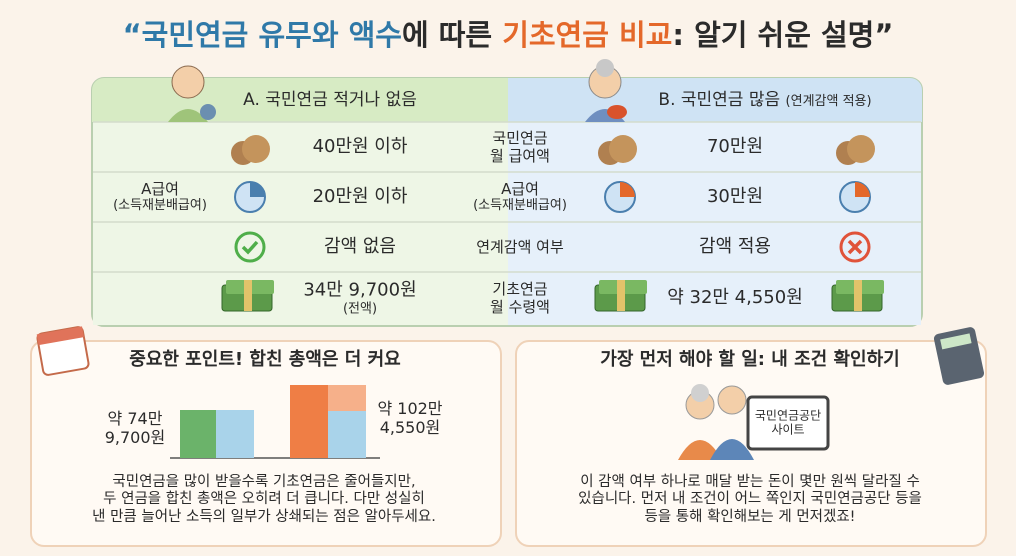 This screenshot has height=556, width=1016. What do you see at coordinates (735, 147) in the screenshot?
I see `value-b: 70만원` at bounding box center [735, 147].